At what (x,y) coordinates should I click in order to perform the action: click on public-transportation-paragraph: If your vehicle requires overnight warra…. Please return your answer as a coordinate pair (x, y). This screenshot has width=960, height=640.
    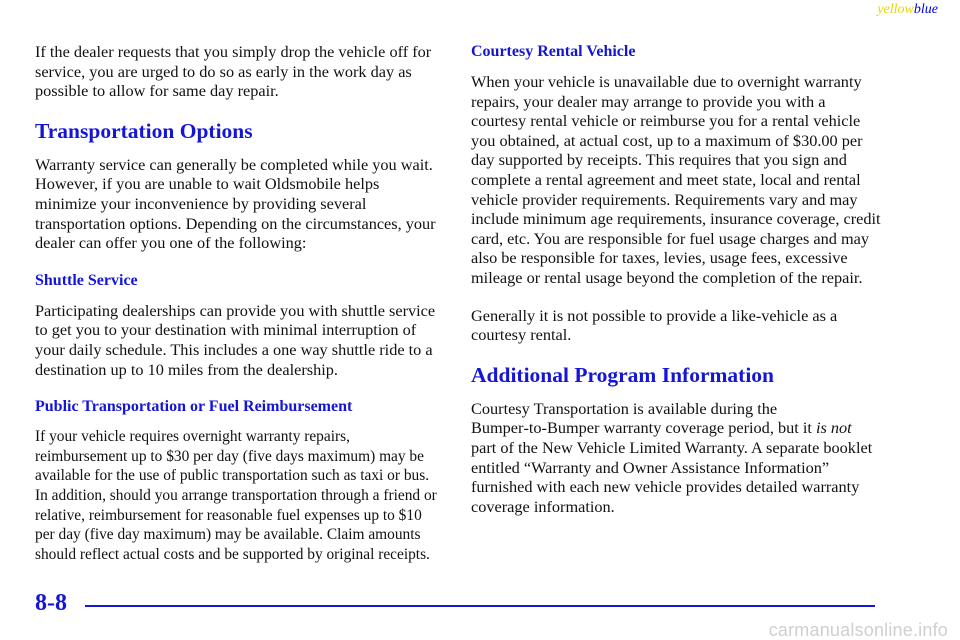
    Looking at the image, I should click on (236, 495).